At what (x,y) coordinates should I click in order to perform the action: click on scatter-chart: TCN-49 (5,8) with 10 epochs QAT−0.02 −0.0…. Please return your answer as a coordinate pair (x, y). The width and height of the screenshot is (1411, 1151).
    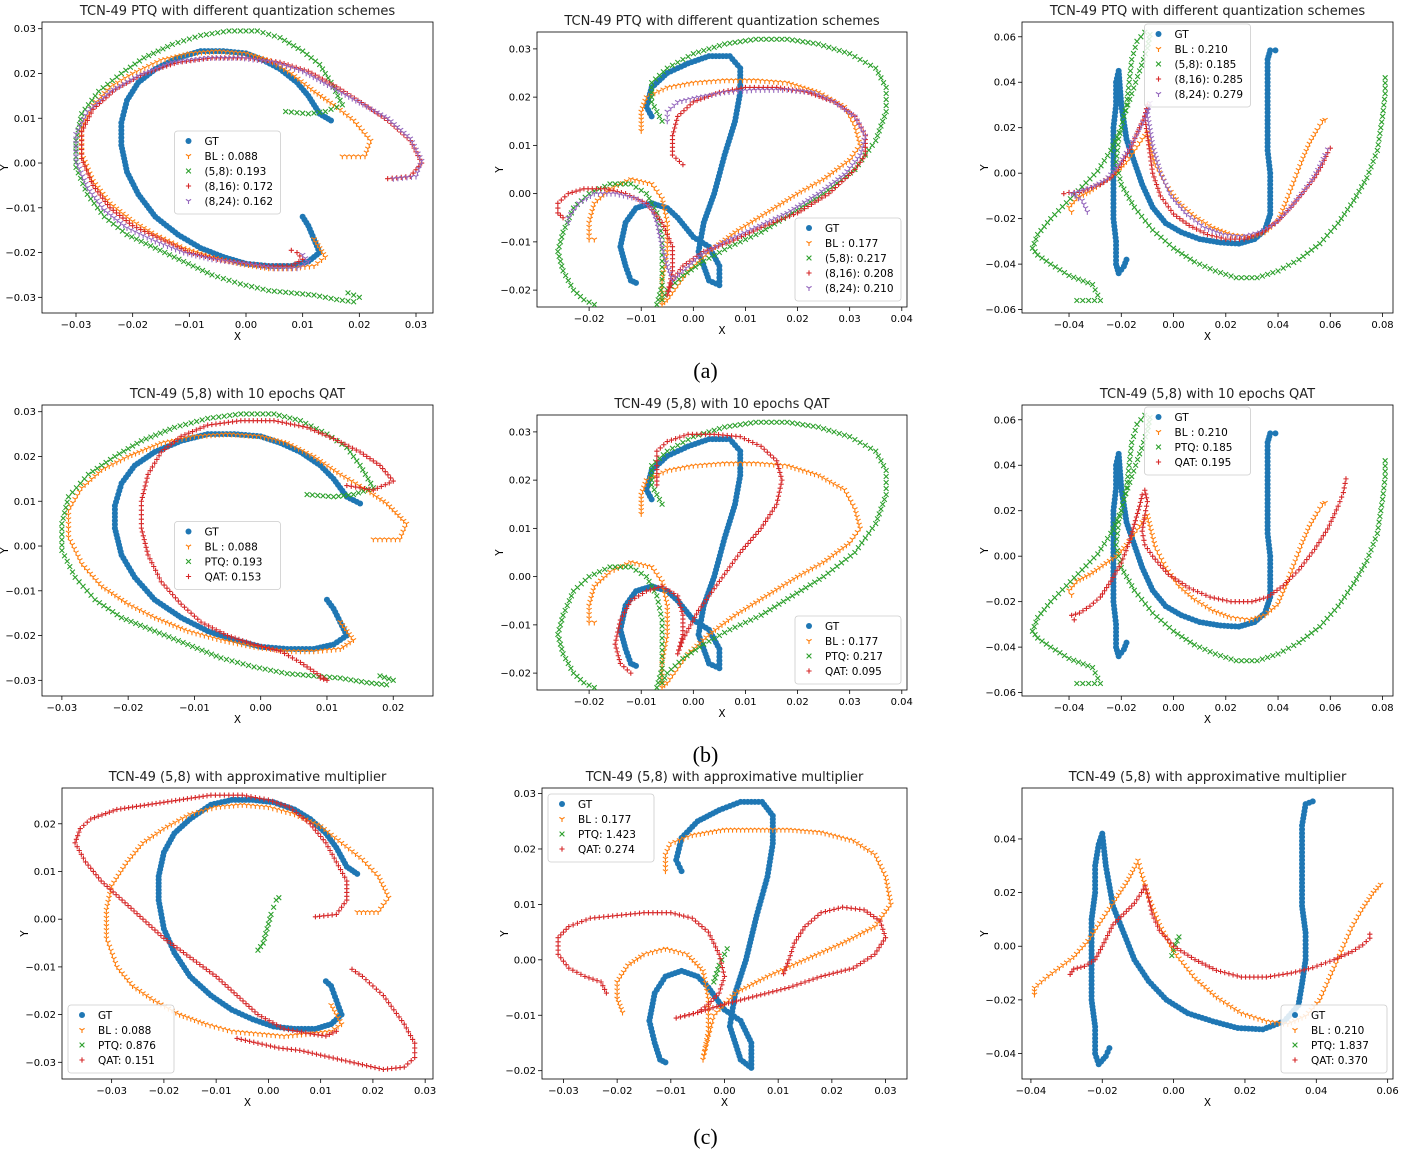
    Looking at the image, I should click on (703, 558).